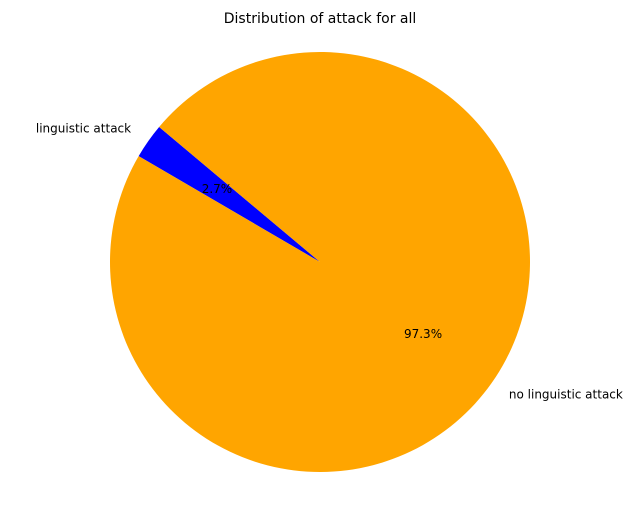 The width and height of the screenshot is (640, 508). What do you see at coordinates (423, 334) in the screenshot?
I see `slice-percent-no-linguistic-attack: 97.3%` at bounding box center [423, 334].